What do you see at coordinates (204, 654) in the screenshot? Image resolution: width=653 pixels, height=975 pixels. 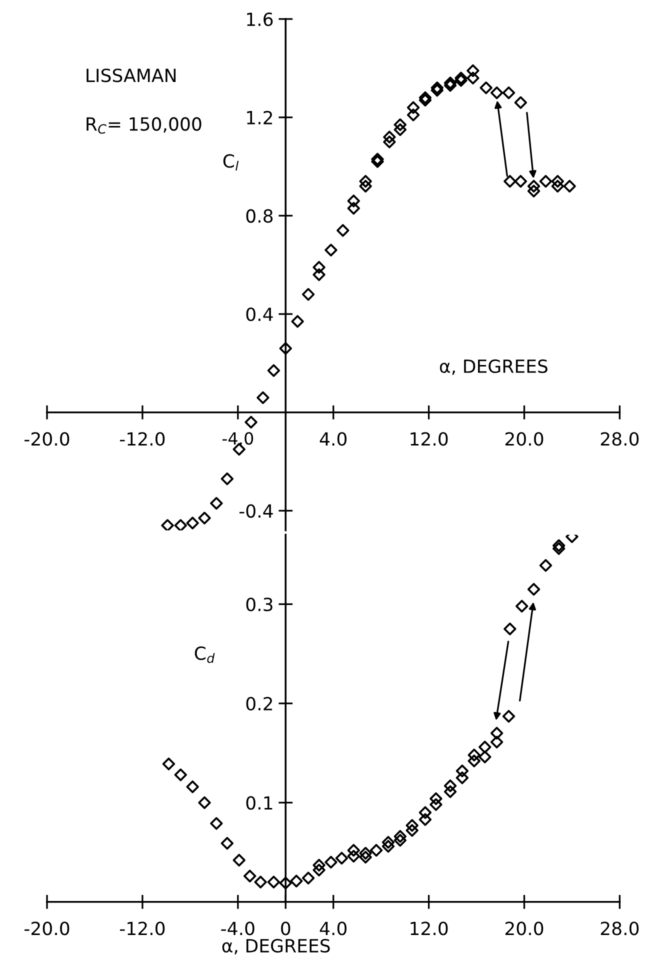 I see `y-axis-title: C$_{d}$` at bounding box center [204, 654].